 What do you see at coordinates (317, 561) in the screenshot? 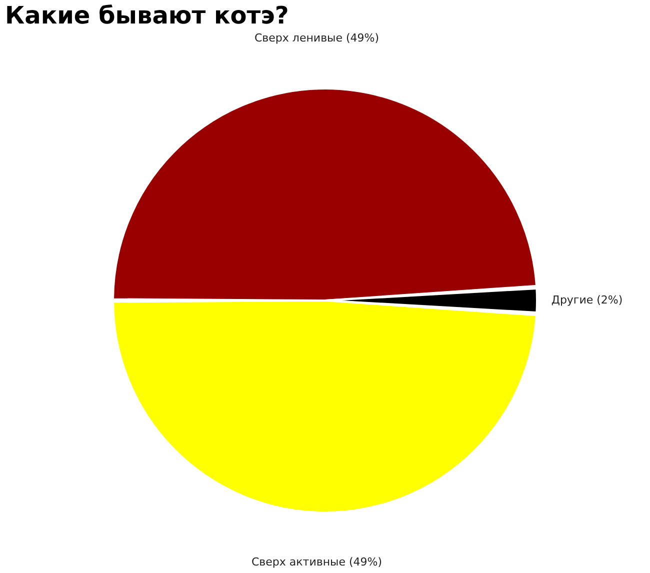
I see `slice-label: Сверх активные (49%)` at bounding box center [317, 561].